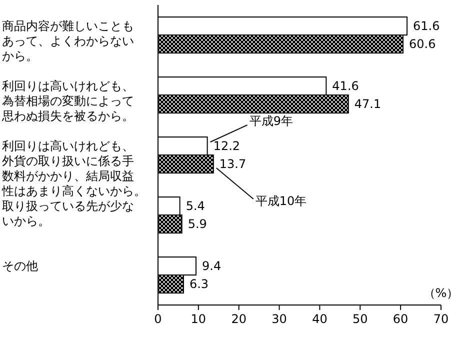 The width and height of the screenshot is (466, 345). What do you see at coordinates (422, 44) in the screenshot?
I see `data-label: 60.6` at bounding box center [422, 44].